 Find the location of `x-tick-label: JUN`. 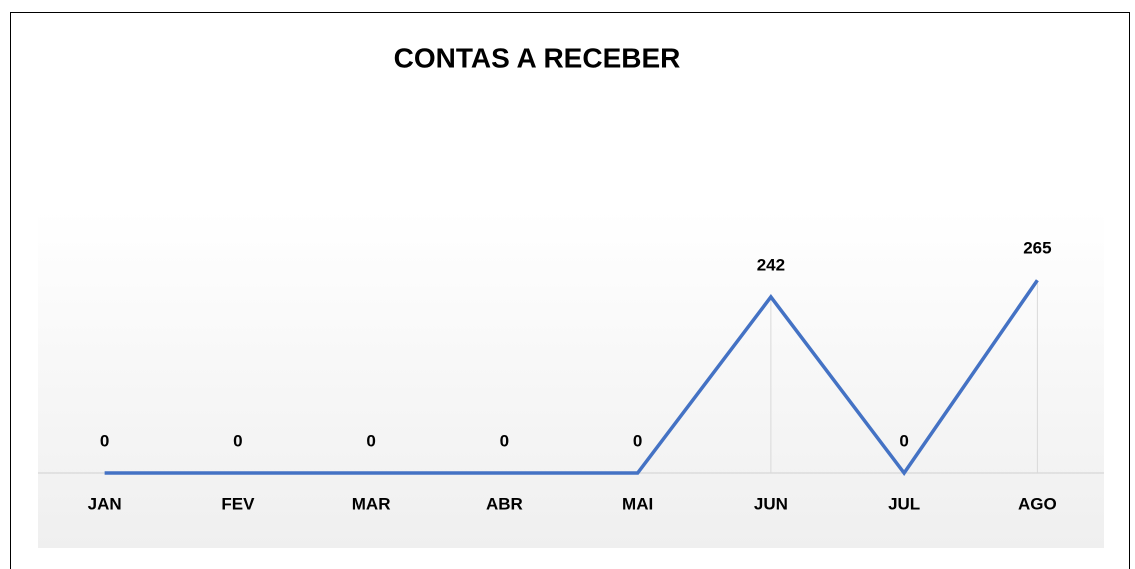

x-tick-label: JUN is located at coordinates (771, 503).